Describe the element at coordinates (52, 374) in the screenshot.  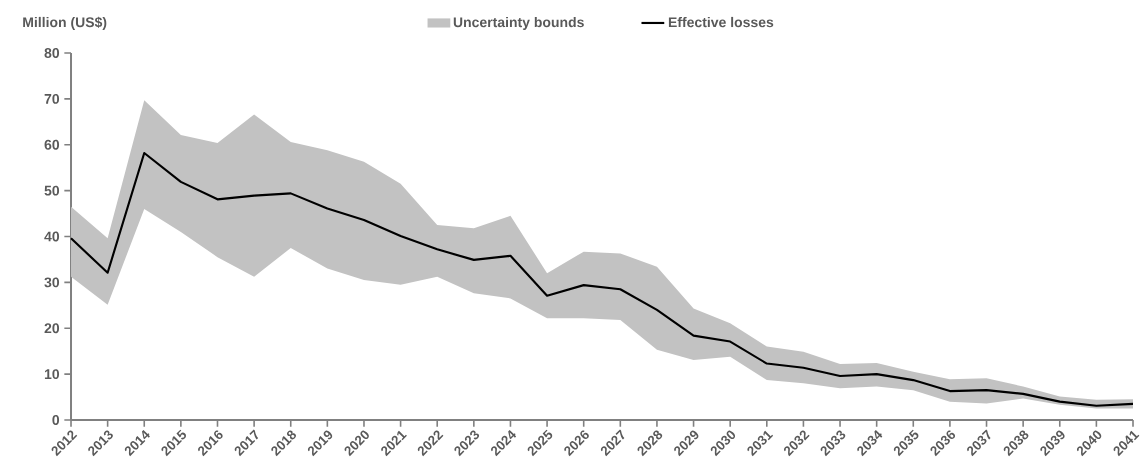
I see `y-tick-label: 10` at that location.